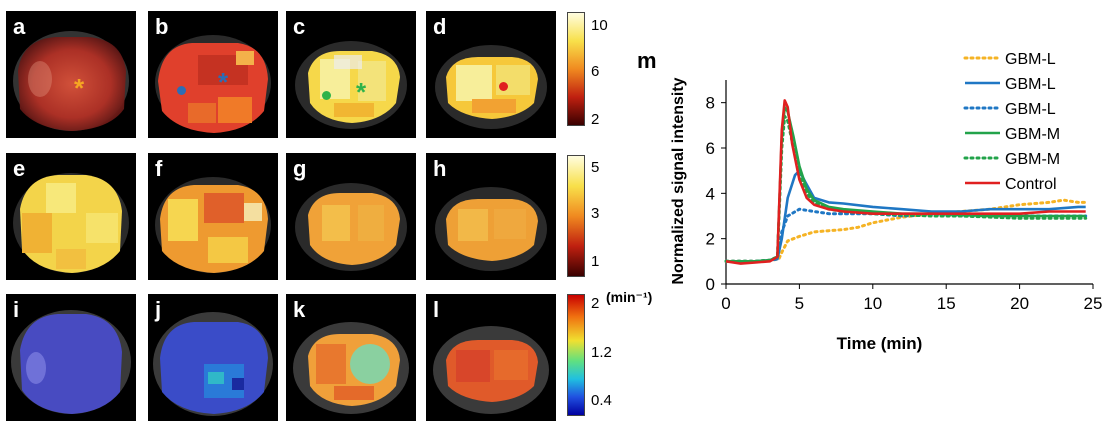 Image resolution: width=1111 pixels, height=425 pixels. Describe the element at coordinates (213, 84) in the screenshot. I see `mri-map-b` at that location.